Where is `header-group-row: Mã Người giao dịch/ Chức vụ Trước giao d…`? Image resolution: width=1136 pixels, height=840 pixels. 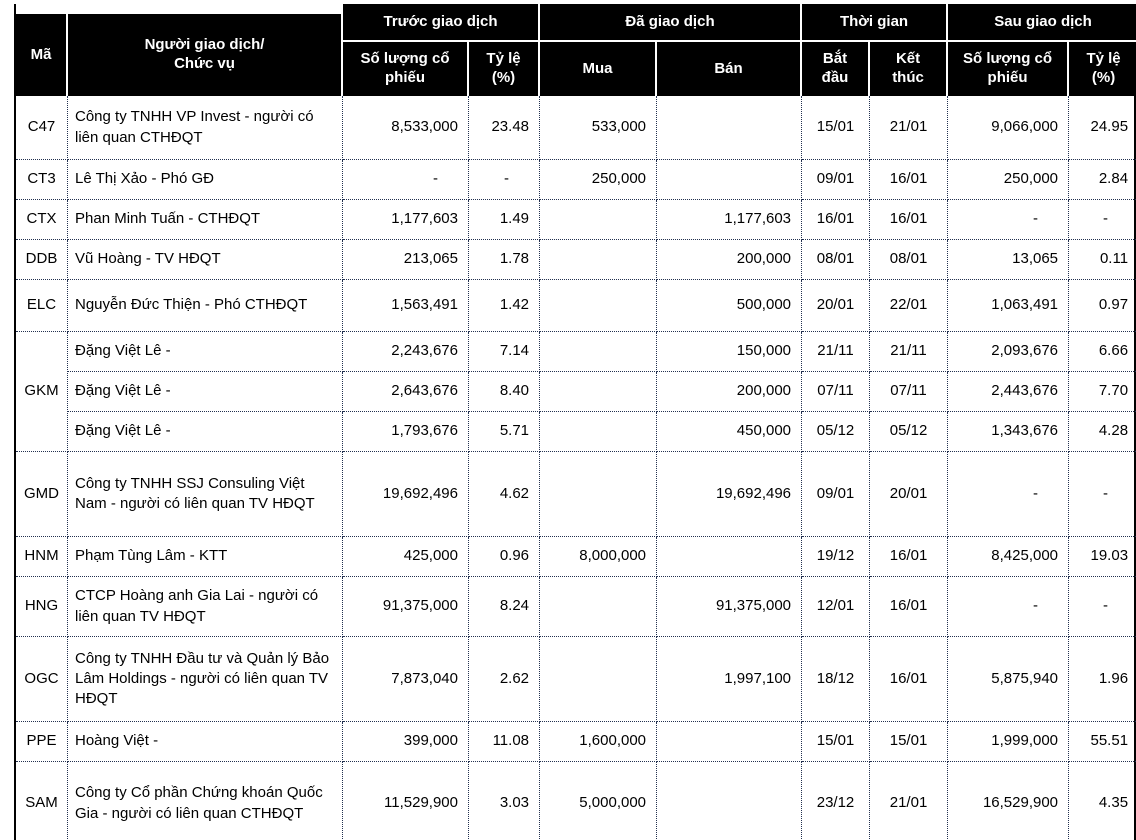
header-group-row: Mã Người giao dịch/ Chức vụ Trước giao d… is located at coordinates (576, 50).